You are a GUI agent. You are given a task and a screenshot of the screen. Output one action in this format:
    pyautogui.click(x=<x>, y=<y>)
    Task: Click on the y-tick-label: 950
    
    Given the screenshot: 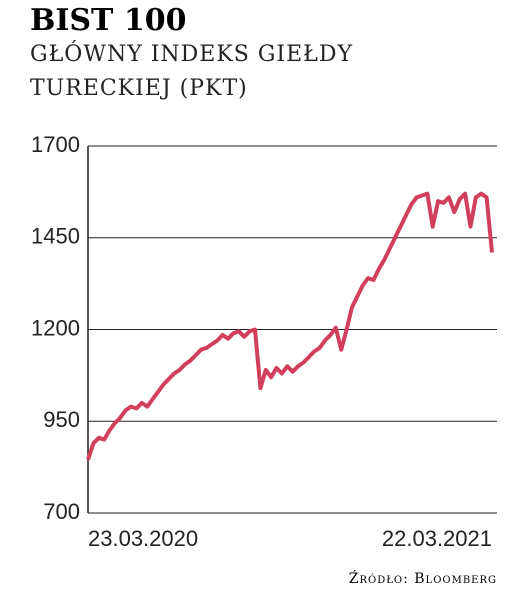 What is the action you would take?
    pyautogui.click(x=61, y=419)
    